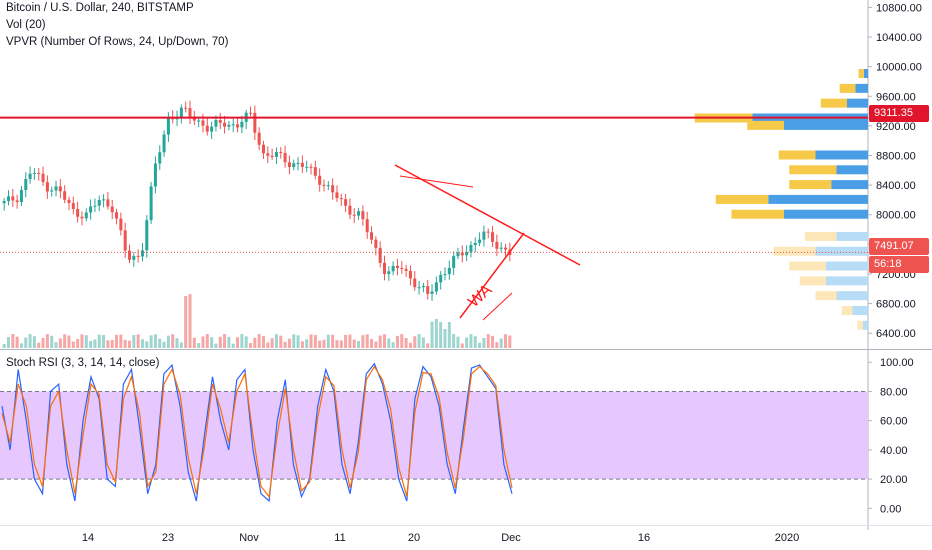  Describe the element at coordinates (511, 538) in the screenshot. I see `time-tick-label: Dec` at that location.